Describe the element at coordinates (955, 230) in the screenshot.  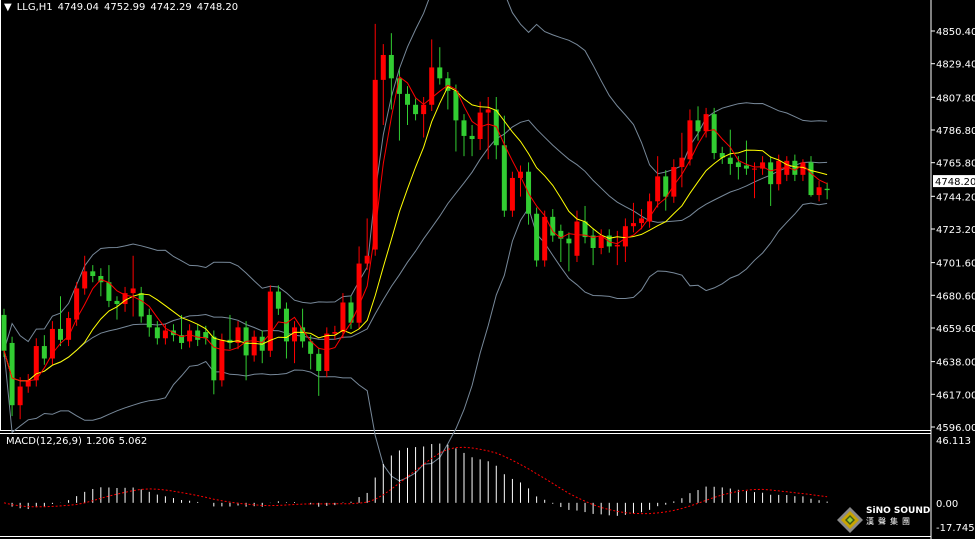
I see `price-tick-label: 4723.20` at that location.